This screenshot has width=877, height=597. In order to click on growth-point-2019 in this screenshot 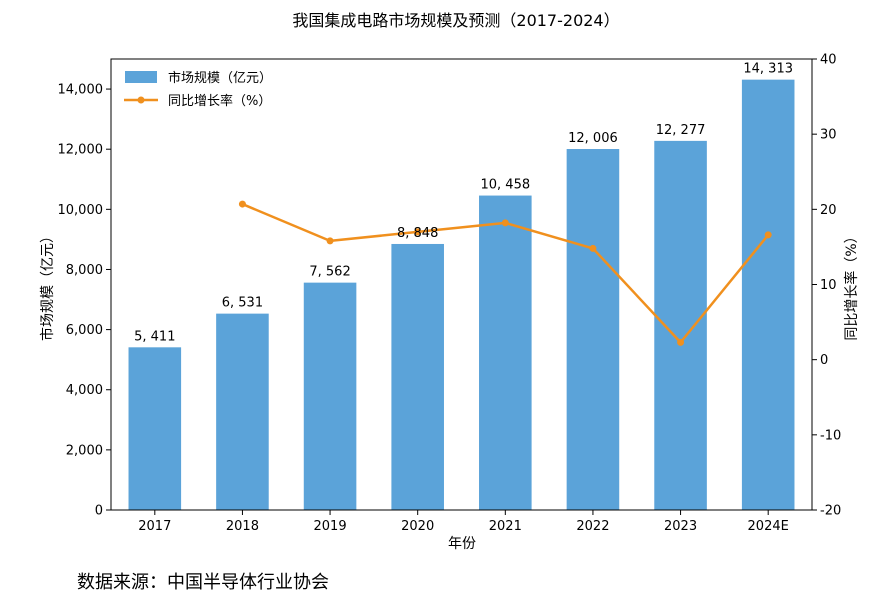, I will do `click(330, 241)`.